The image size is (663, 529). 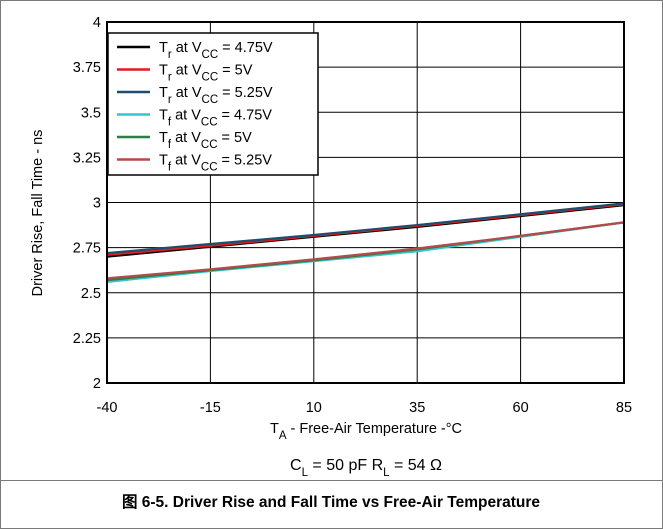 I want to click on condition-rl-main: R, so click(x=378, y=465).